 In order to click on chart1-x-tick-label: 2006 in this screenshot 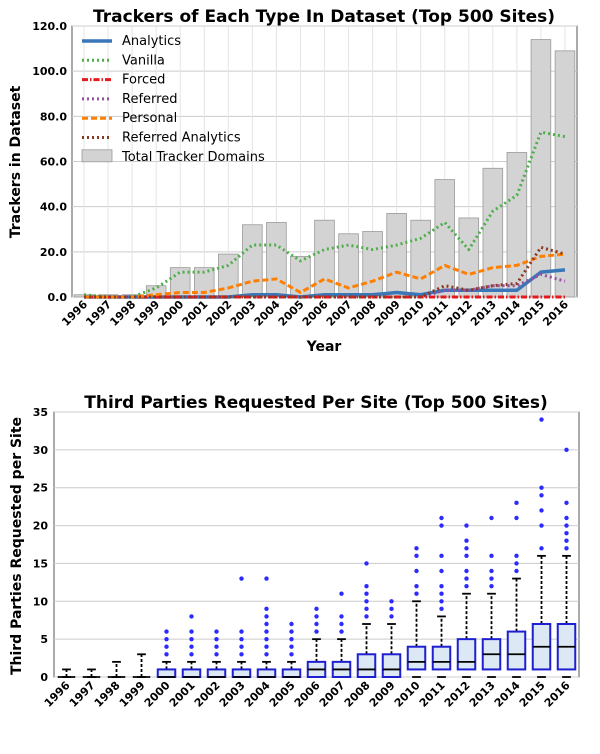, I will do `click(315, 313)`.